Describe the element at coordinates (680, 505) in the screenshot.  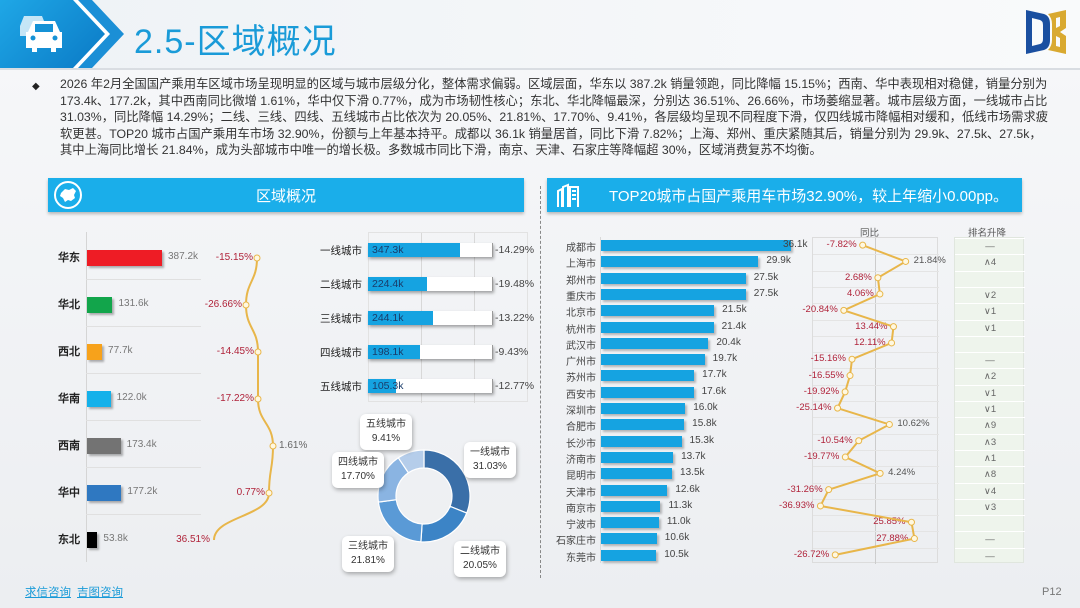
I see `city-value: 11.3k` at that location.